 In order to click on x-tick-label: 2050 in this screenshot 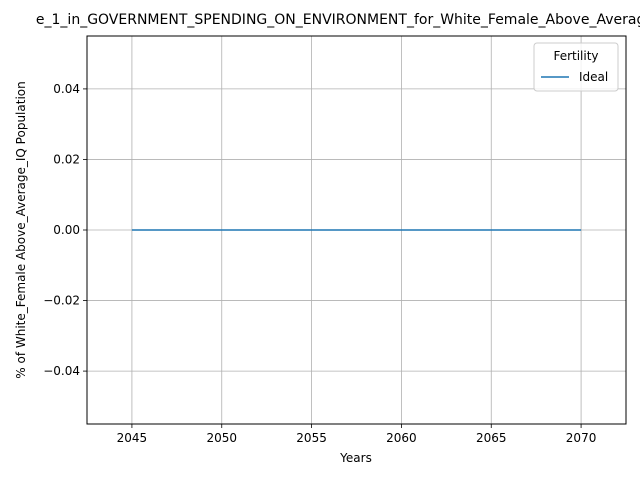, I will do `click(221, 438)`.